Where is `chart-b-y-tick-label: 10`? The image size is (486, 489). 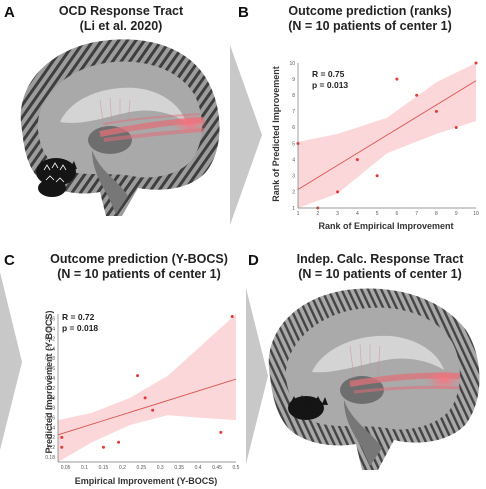 chart-b-y-tick-label: 10 is located at coordinates (292, 64).